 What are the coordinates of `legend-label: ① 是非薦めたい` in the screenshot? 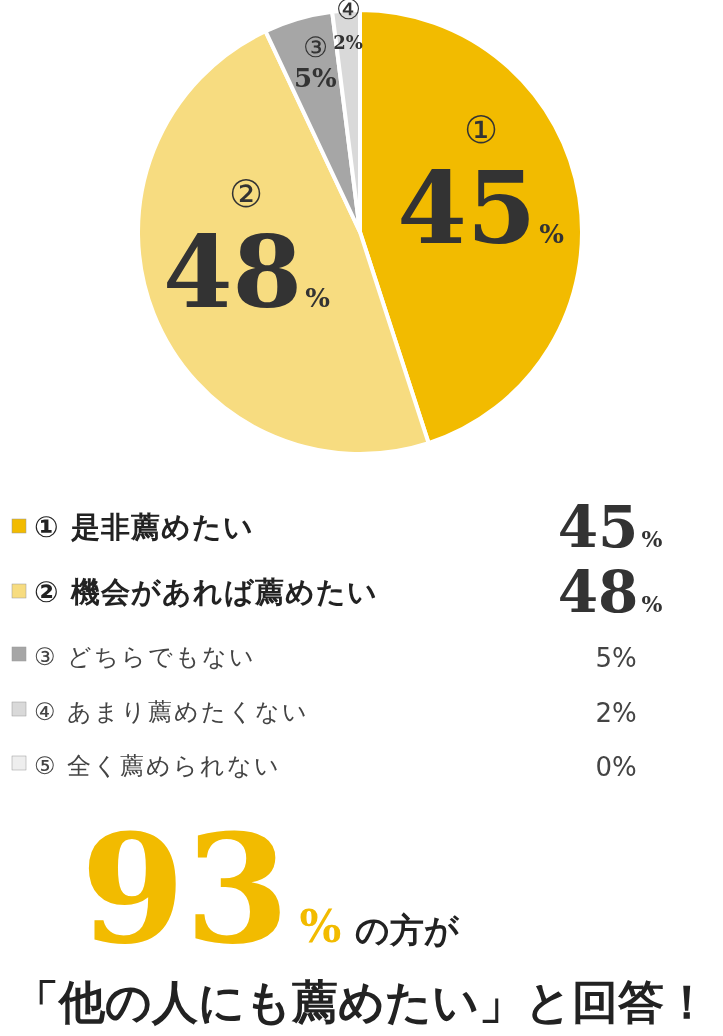 It's located at (144, 527).